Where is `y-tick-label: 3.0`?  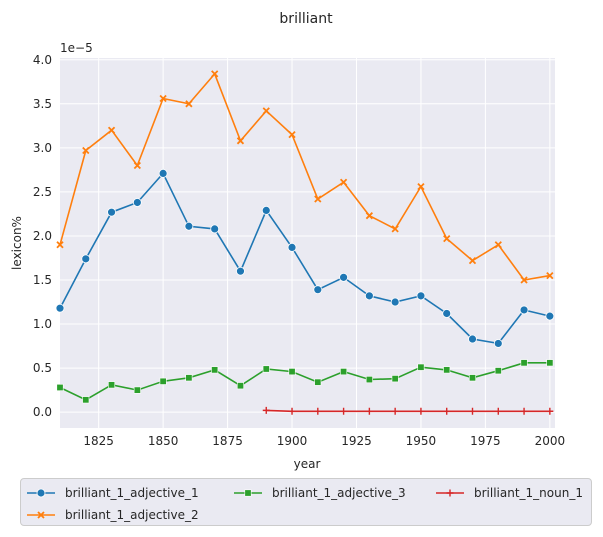 y-tick-label: 3.0 is located at coordinates (42, 148).